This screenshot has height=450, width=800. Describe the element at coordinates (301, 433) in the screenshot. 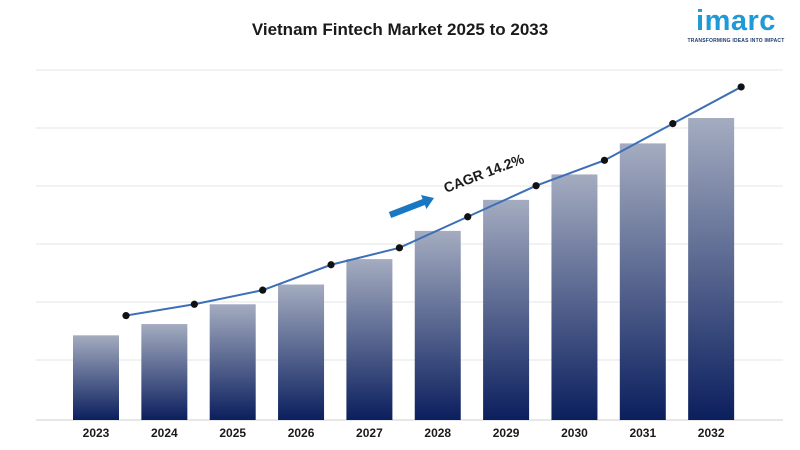

I see `x-tick-label: 2026` at that location.